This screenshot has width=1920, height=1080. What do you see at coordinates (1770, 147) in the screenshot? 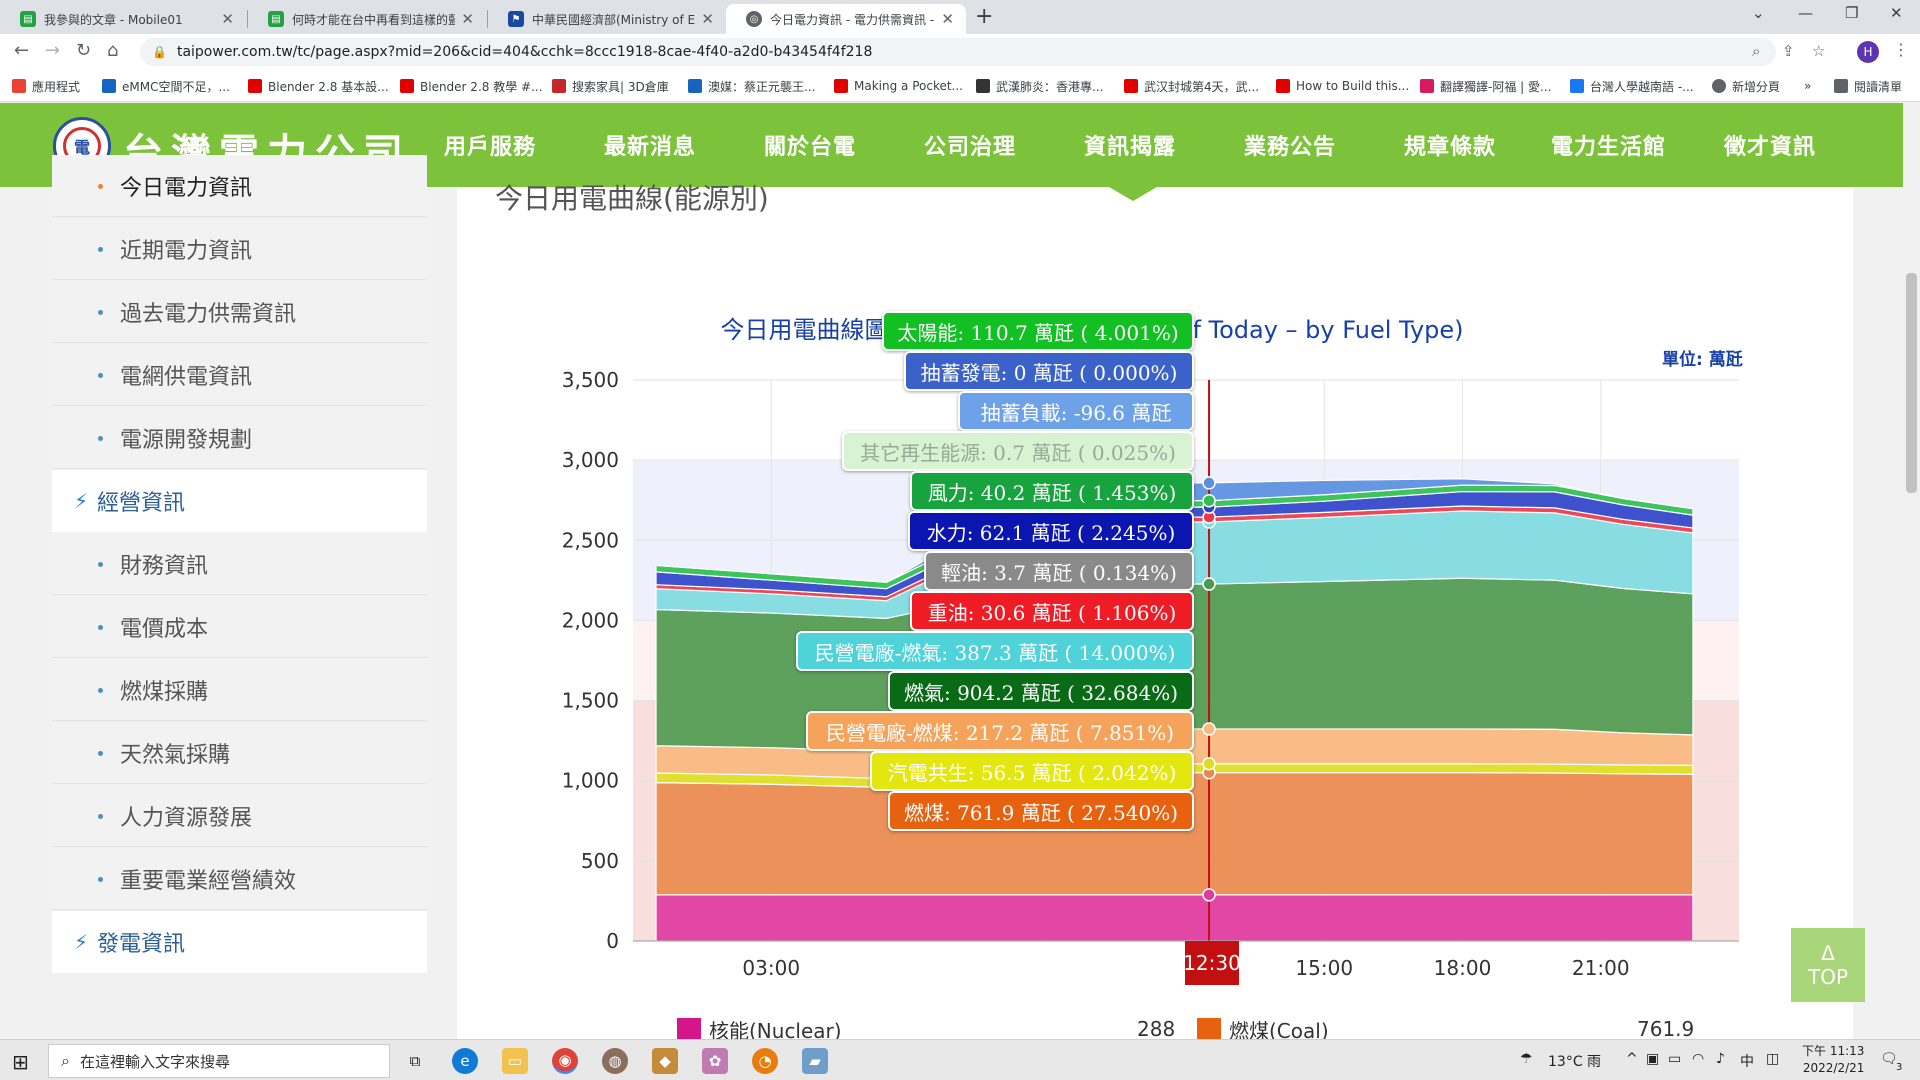
I see `nav-item: 徵才資訊` at bounding box center [1770, 147].